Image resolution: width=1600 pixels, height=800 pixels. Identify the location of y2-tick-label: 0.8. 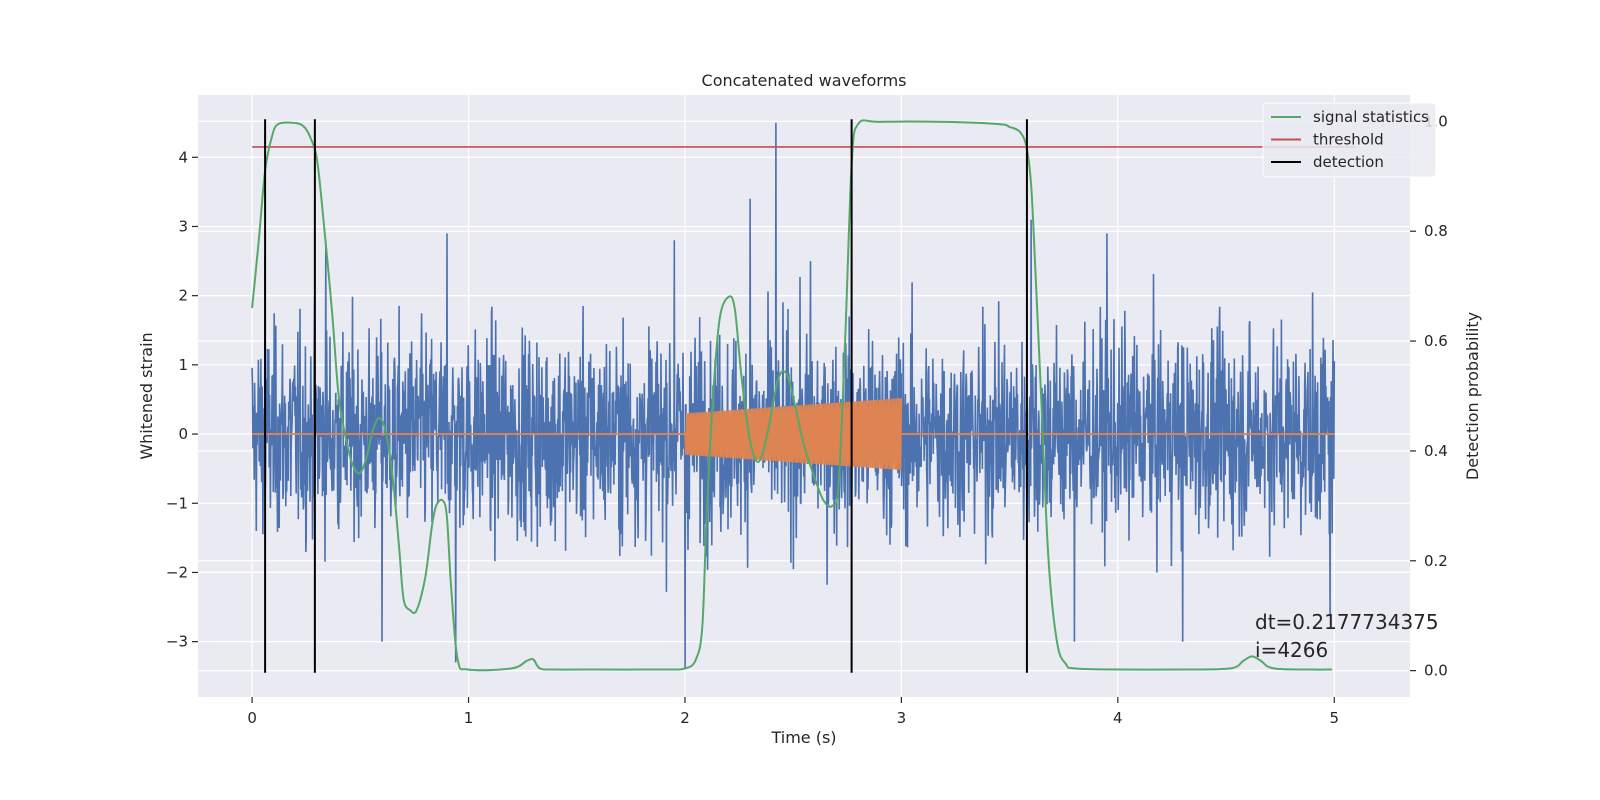
(1436, 231).